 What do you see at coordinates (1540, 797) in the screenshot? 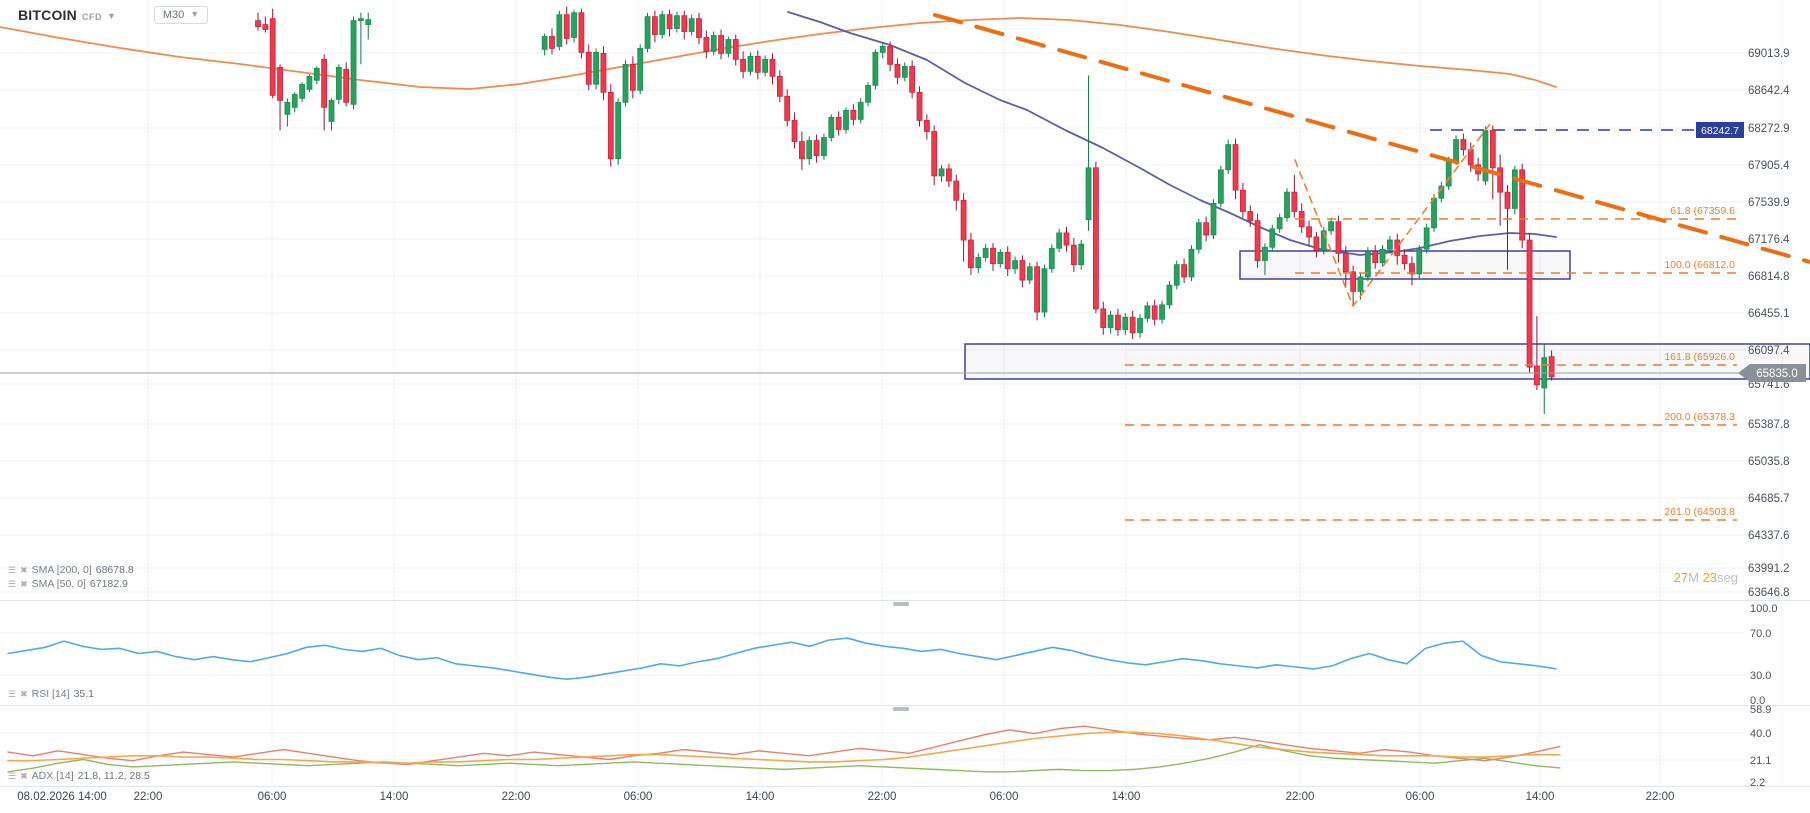
I see `time-axis-tick: 14:00` at bounding box center [1540, 797].